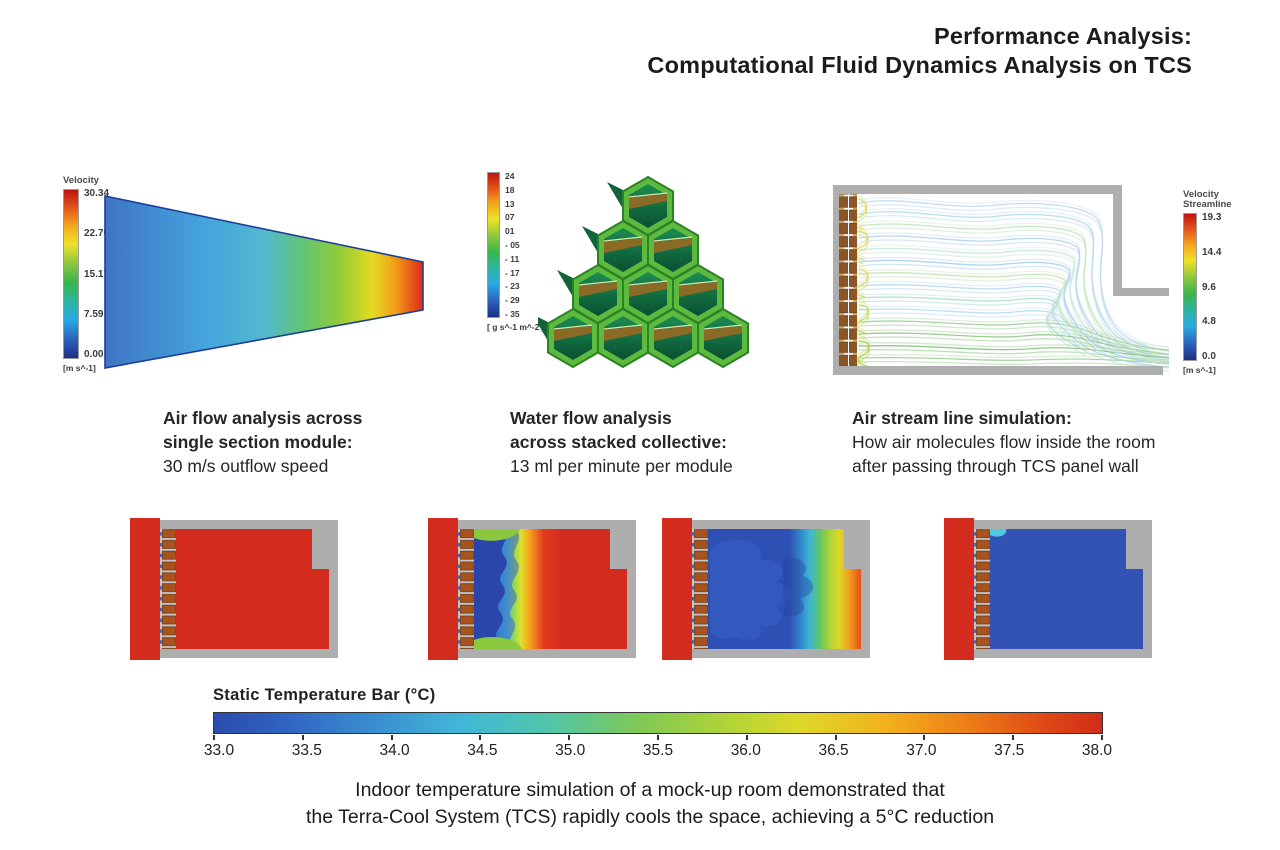 Image resolution: width=1280 pixels, height=850 pixels. What do you see at coordinates (591, 418) in the screenshot?
I see `caption-line: Water flow analysis` at bounding box center [591, 418].